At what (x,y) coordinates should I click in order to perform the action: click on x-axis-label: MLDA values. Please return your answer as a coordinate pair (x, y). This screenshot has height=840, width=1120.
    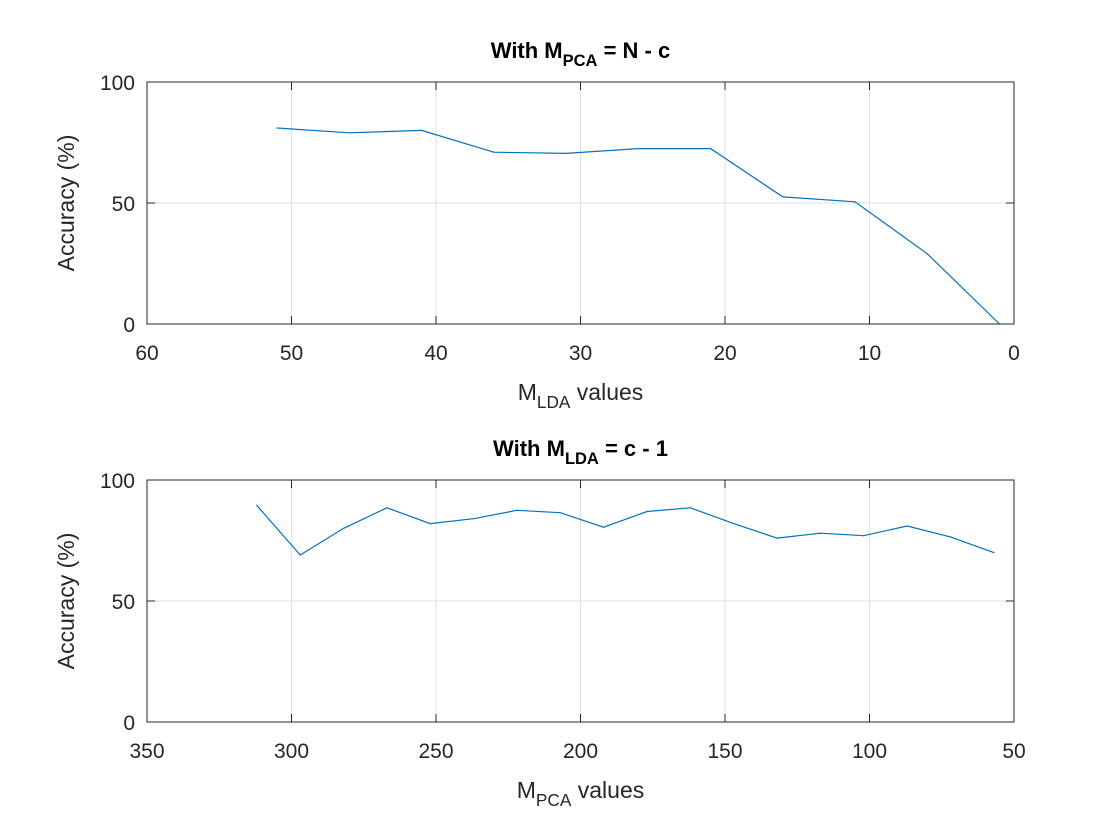
    Looking at the image, I should click on (581, 395).